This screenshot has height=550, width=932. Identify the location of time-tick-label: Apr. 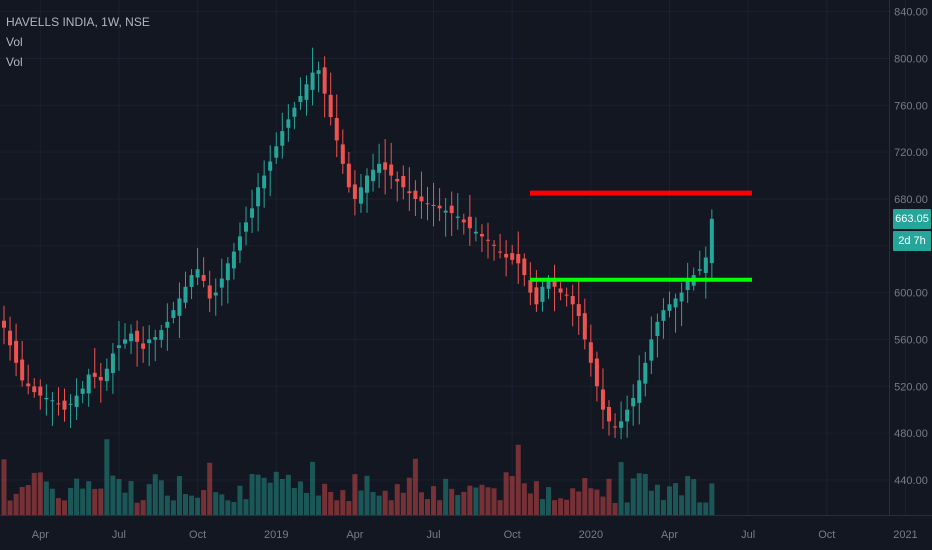
(354, 535).